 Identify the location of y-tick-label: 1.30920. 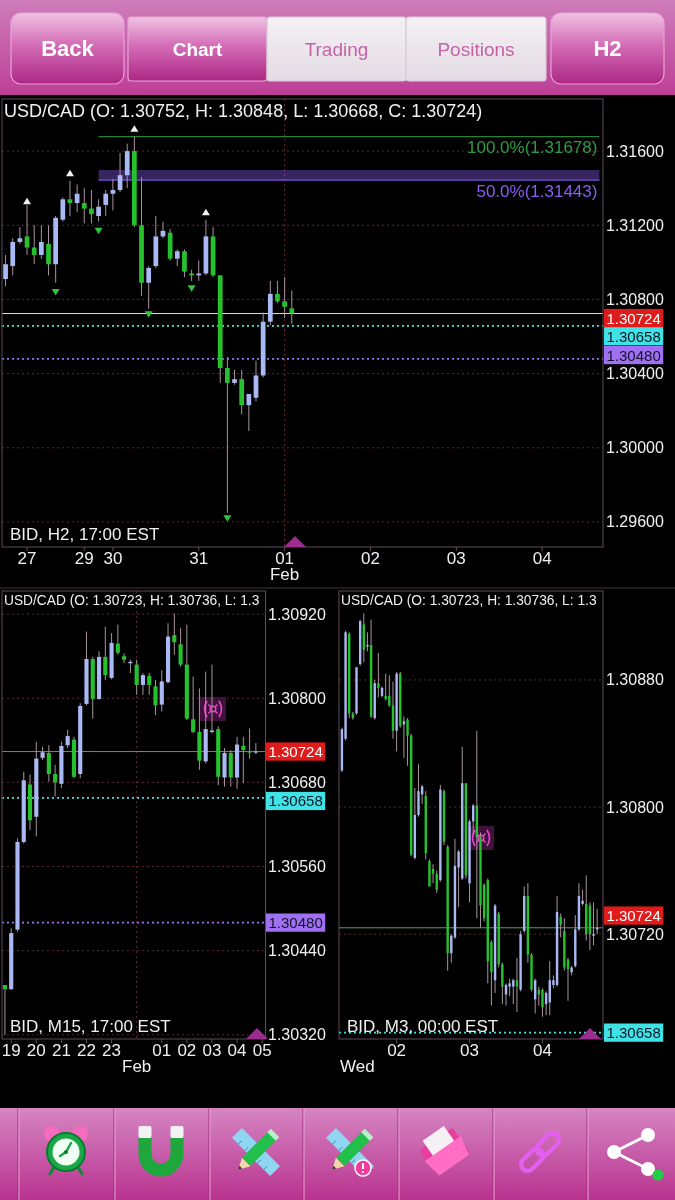
(297, 614).